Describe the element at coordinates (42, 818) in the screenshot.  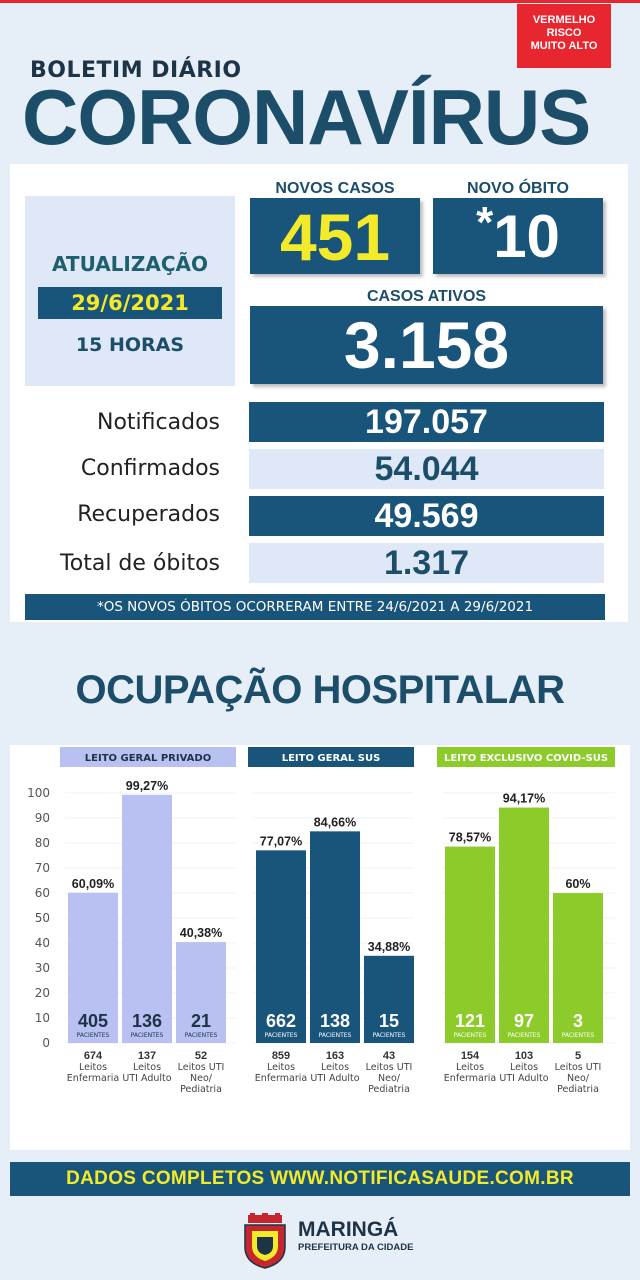
I see `y-tick-label: 90` at that location.